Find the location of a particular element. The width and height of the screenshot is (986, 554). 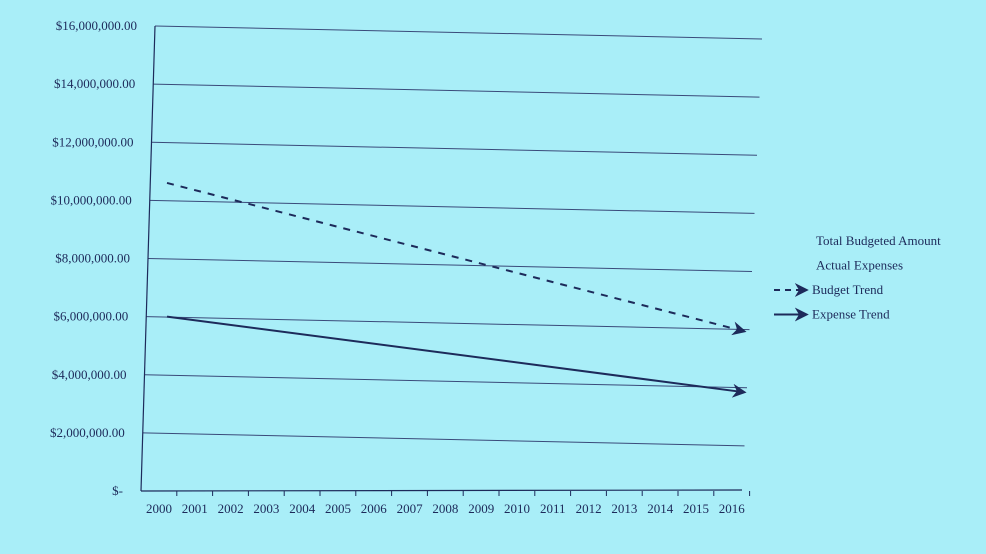

x-tick-label: 2015 is located at coordinates (696, 508).